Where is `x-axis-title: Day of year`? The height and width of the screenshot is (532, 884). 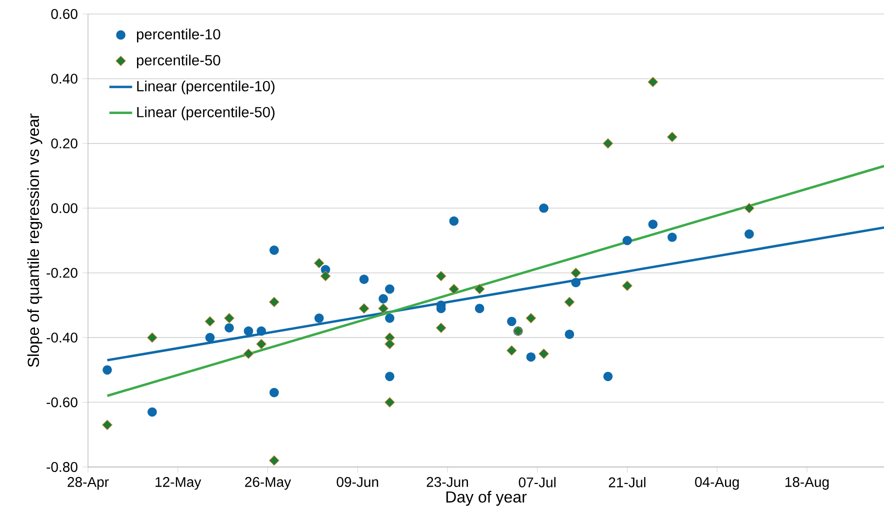 x-axis-title: Day of year is located at coordinates (486, 498).